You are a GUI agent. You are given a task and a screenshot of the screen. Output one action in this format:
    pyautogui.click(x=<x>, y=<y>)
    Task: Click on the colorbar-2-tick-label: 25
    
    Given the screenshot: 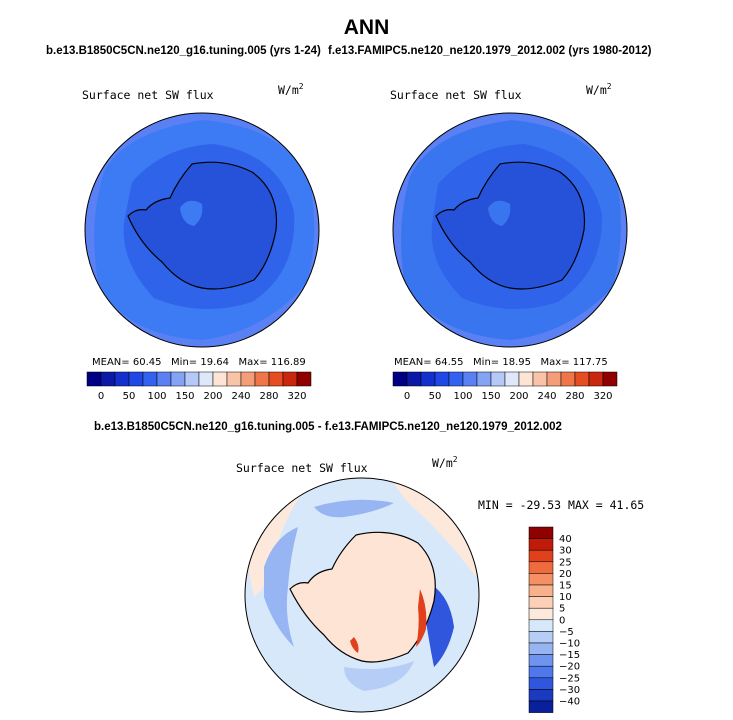 What is the action you would take?
    pyautogui.click(x=565, y=562)
    